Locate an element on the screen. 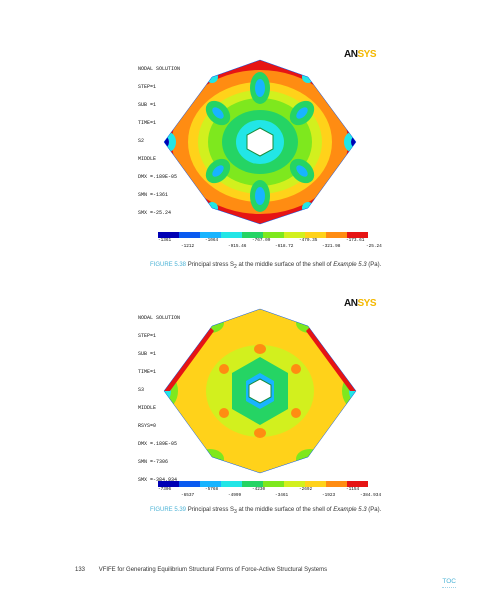 The image size is (486, 600). info-line: SMX =-384.934 is located at coordinates (158, 480).